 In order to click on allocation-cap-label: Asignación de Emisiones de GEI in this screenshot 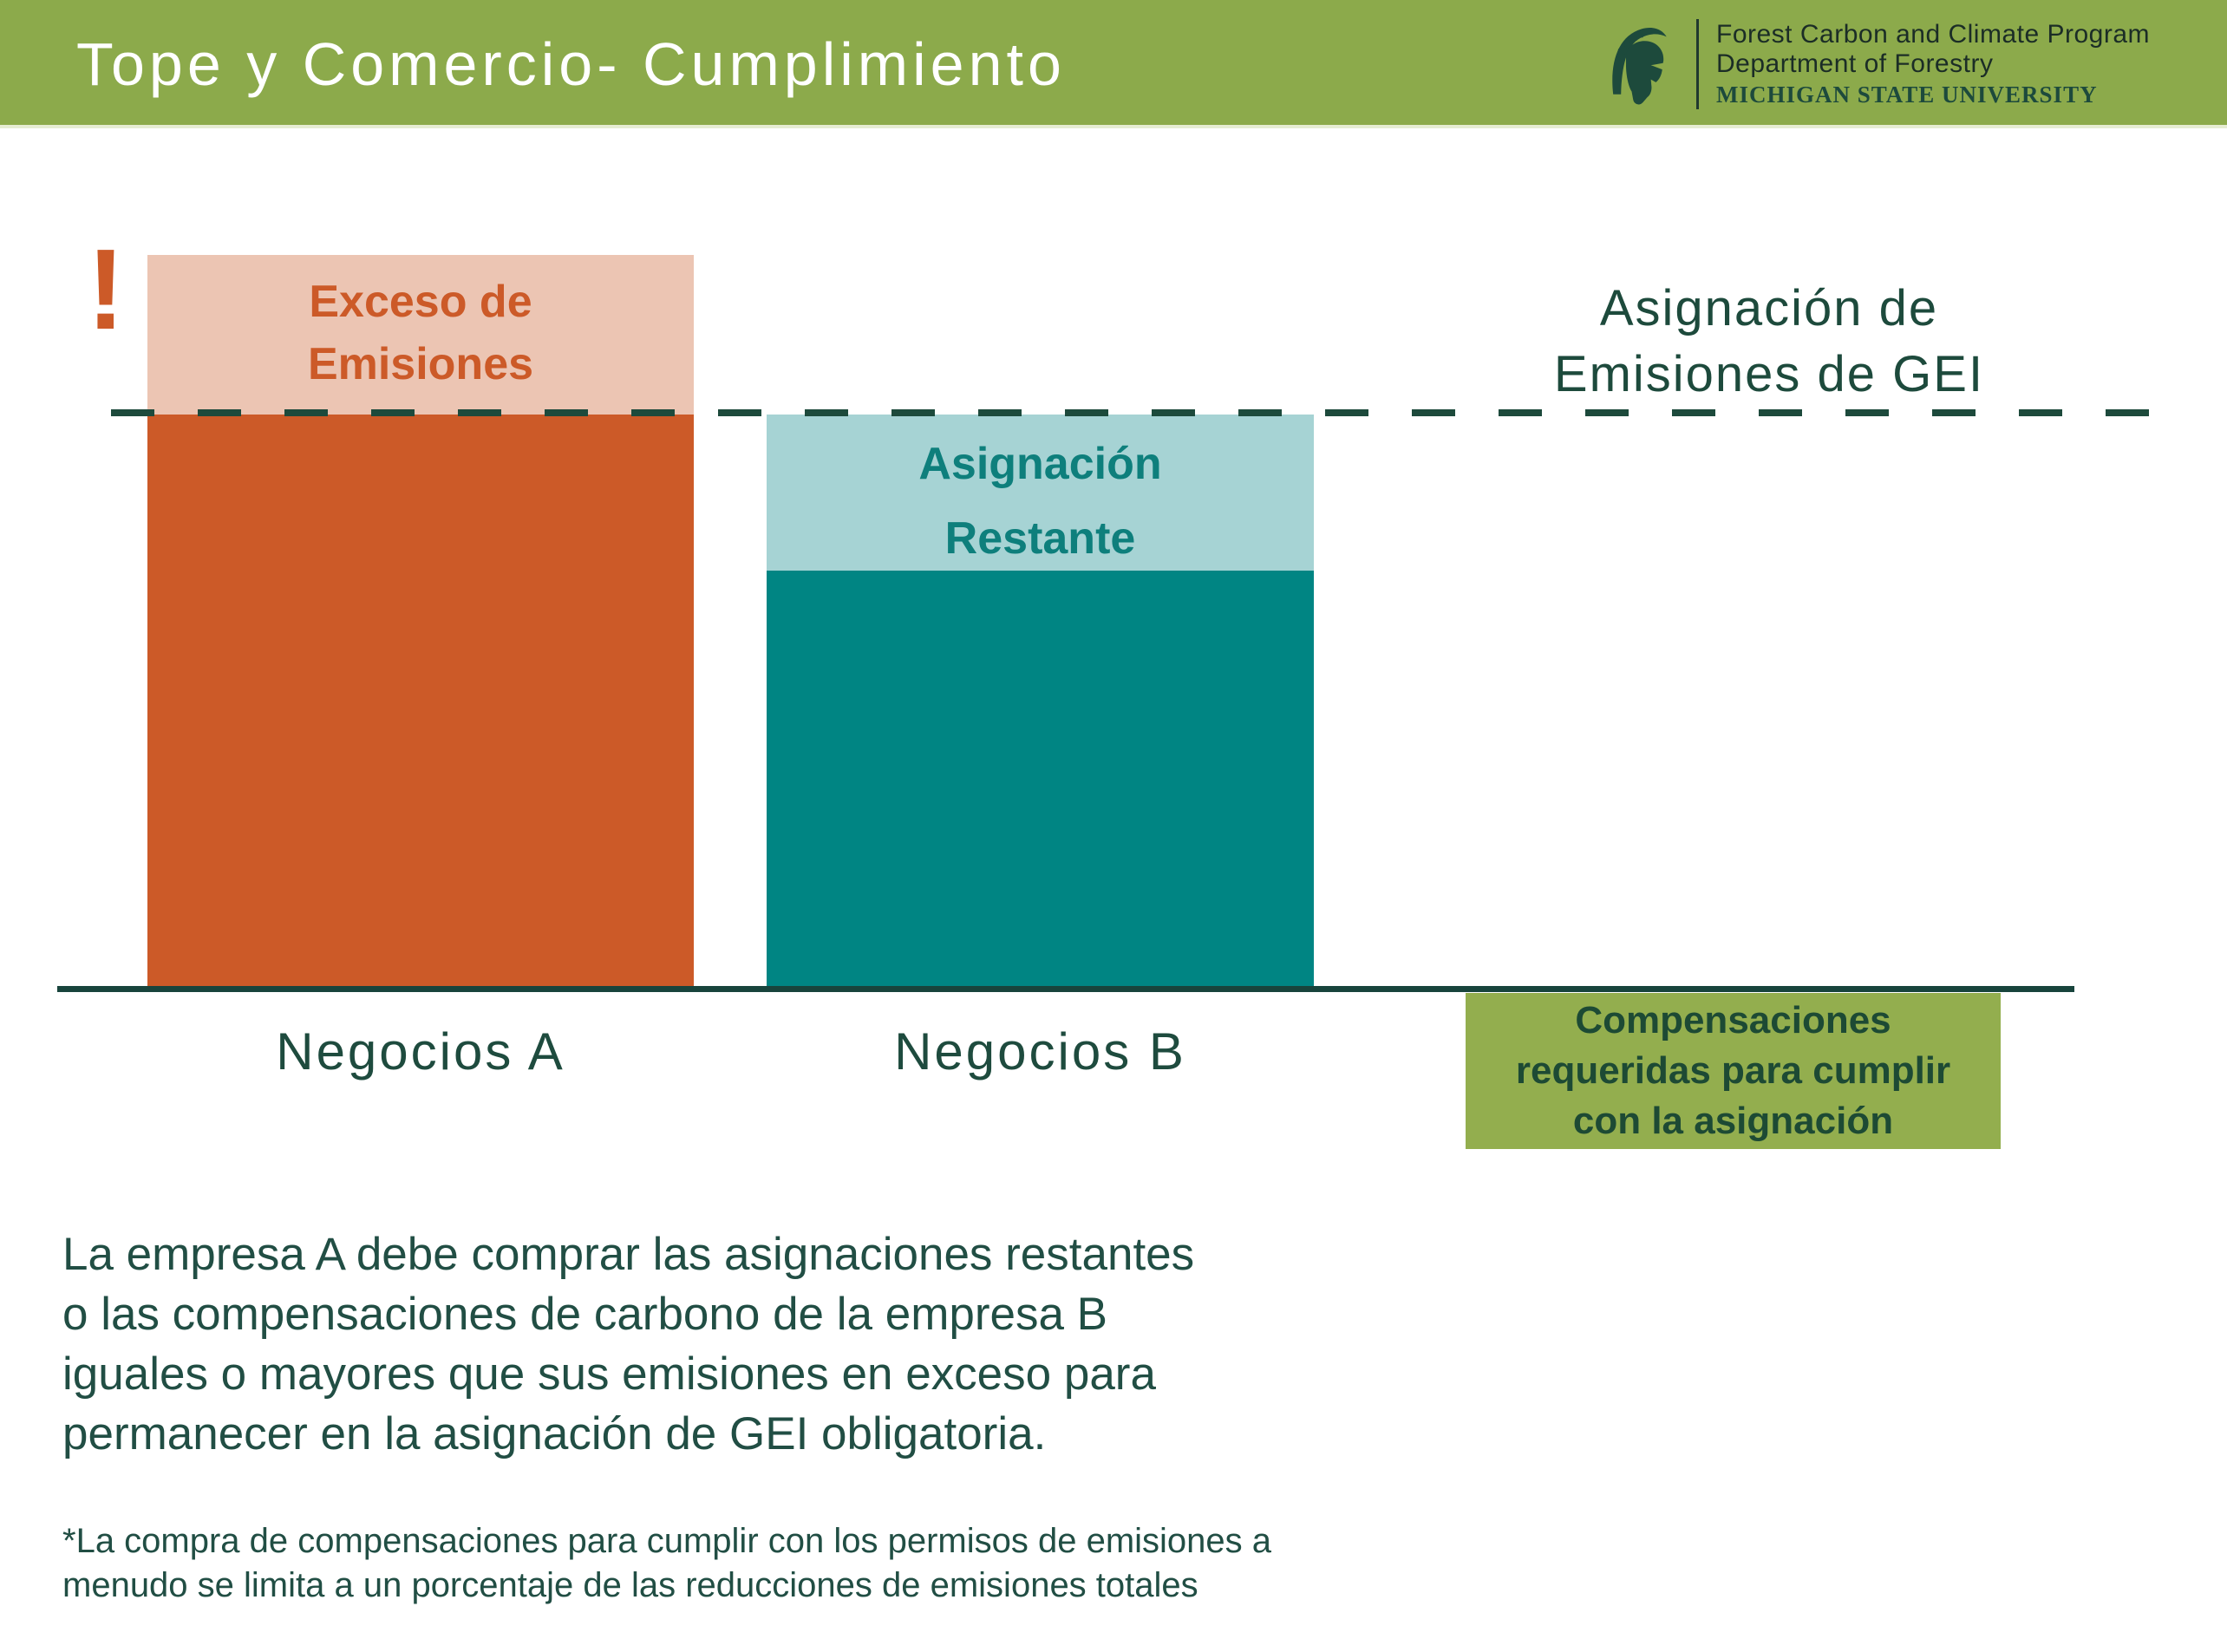, I will do `click(1769, 341)`.